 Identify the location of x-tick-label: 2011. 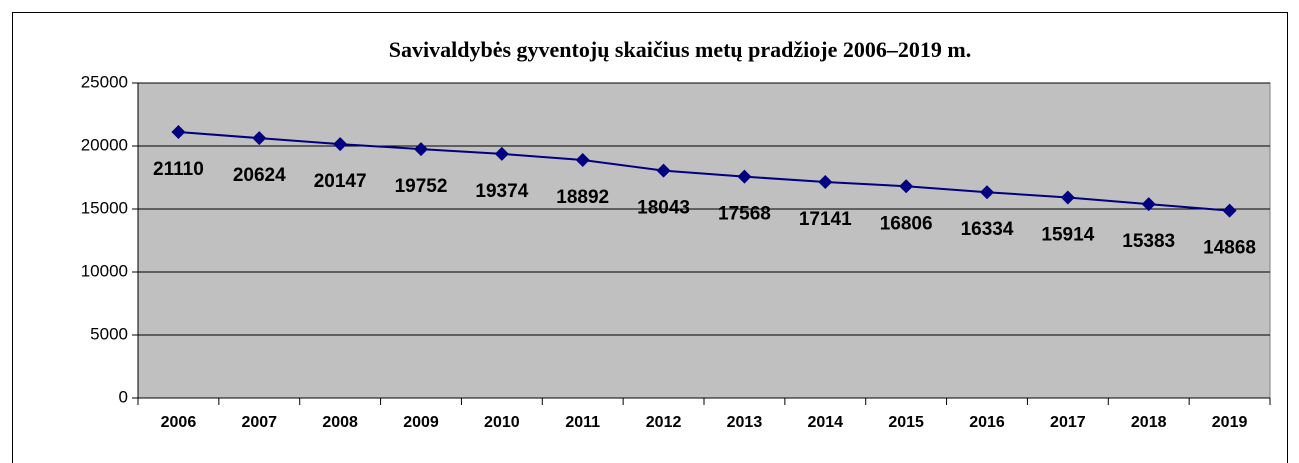
(582, 422).